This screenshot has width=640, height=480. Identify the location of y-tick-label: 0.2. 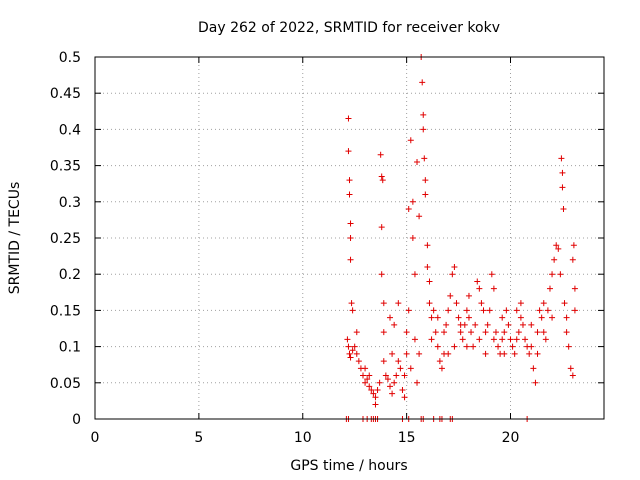
(70, 275).